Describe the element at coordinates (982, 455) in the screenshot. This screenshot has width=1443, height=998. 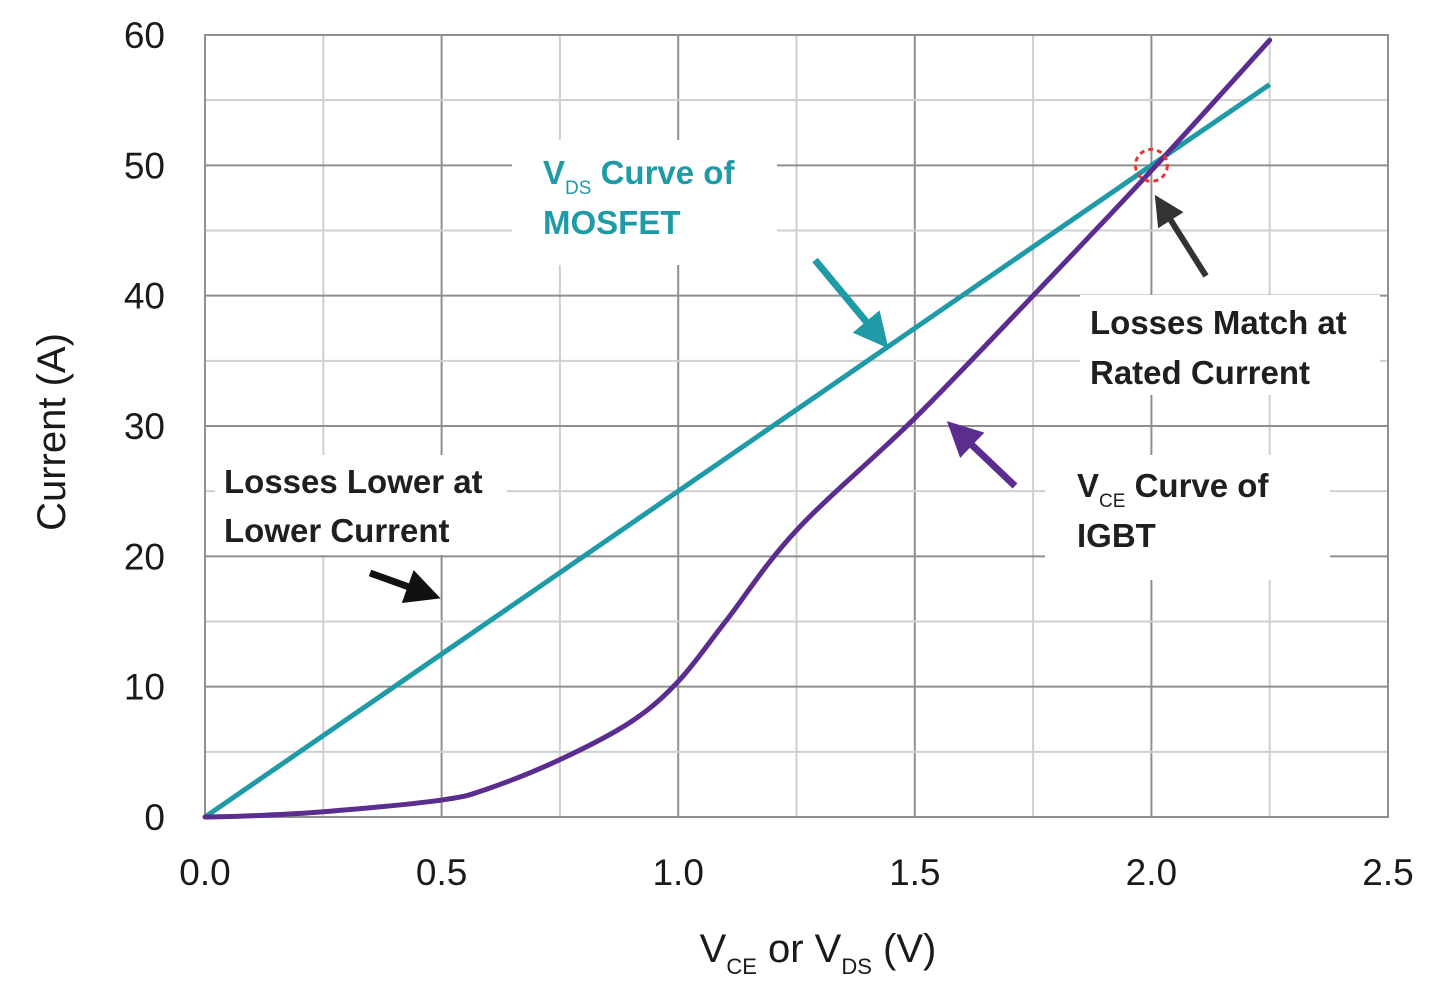
I see `igbt-pointer-arrow` at that location.